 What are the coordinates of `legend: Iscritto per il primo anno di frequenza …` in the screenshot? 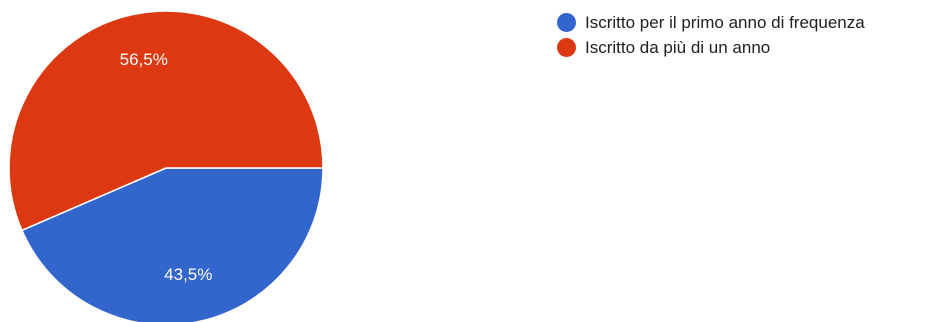 It's located at (711, 36).